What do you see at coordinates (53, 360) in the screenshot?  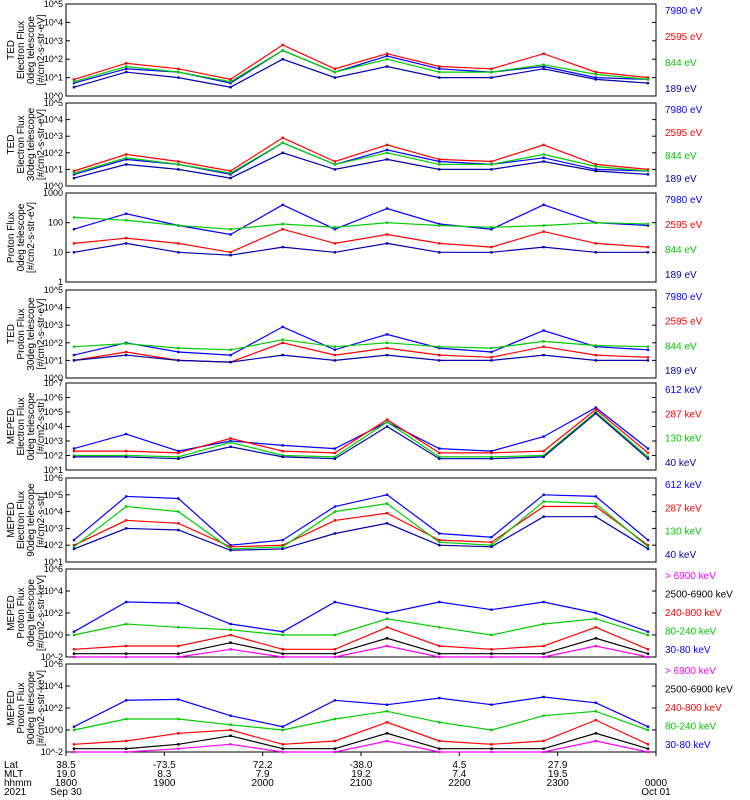 I see `y-tick-label: 10^1` at bounding box center [53, 360].